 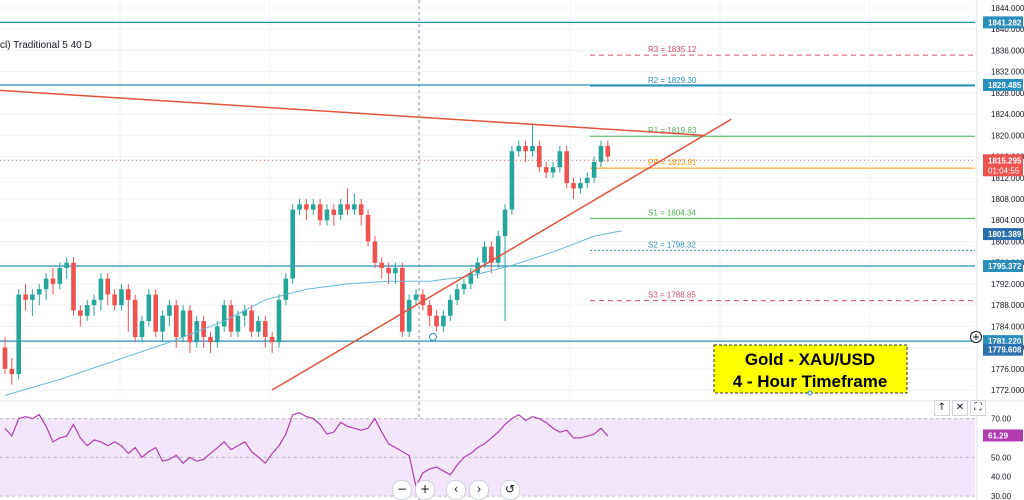 What do you see at coordinates (672, 295) in the screenshot?
I see `pivot-label-s3: S3 = 1788.85` at bounding box center [672, 295].